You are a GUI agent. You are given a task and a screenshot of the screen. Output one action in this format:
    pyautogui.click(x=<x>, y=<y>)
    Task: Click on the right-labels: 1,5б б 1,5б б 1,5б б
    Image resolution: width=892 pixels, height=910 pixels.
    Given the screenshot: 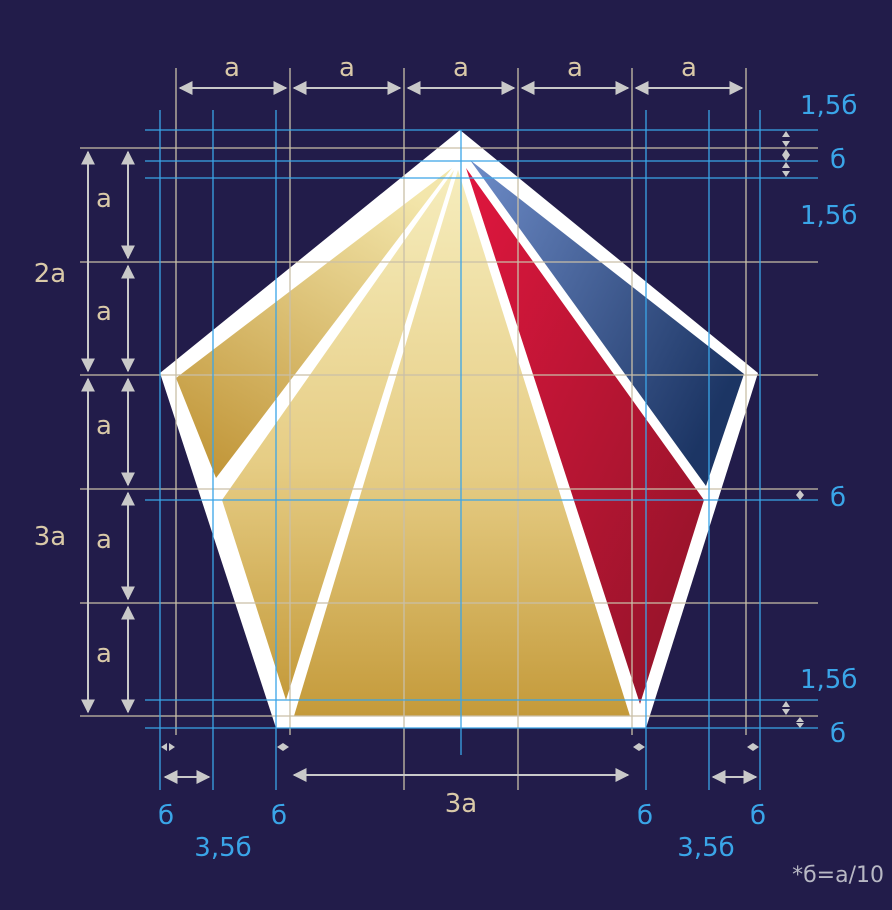 What is the action you would take?
    pyautogui.click(x=828, y=420)
    